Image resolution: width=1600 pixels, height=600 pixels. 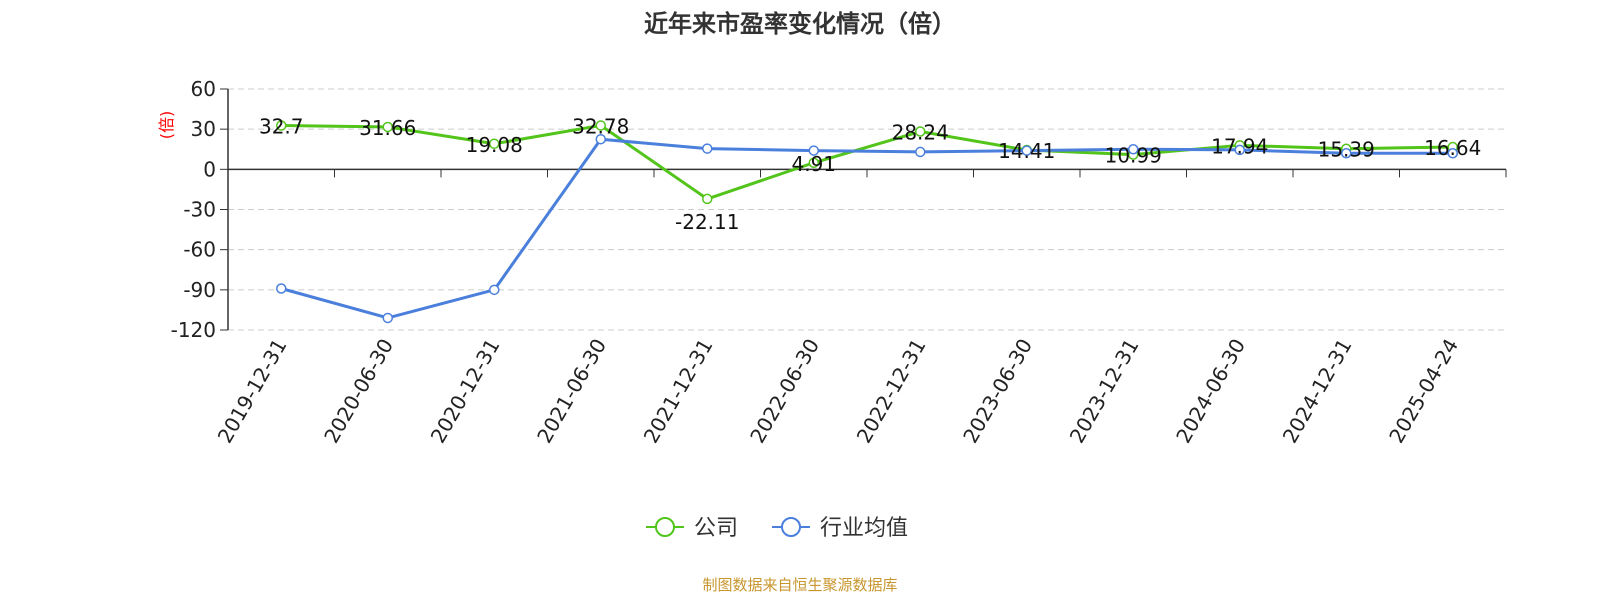 What do you see at coordinates (1133, 156) in the screenshot?
I see `data-label: 10.99` at bounding box center [1133, 156].